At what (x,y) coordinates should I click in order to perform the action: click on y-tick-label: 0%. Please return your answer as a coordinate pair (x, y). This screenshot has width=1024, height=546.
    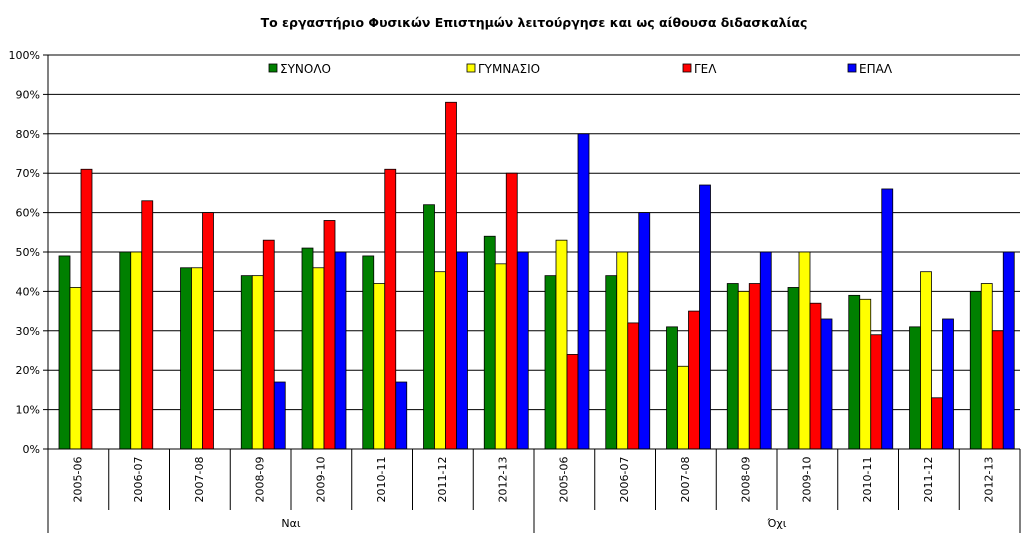
    Looking at the image, I should click on (31, 449).